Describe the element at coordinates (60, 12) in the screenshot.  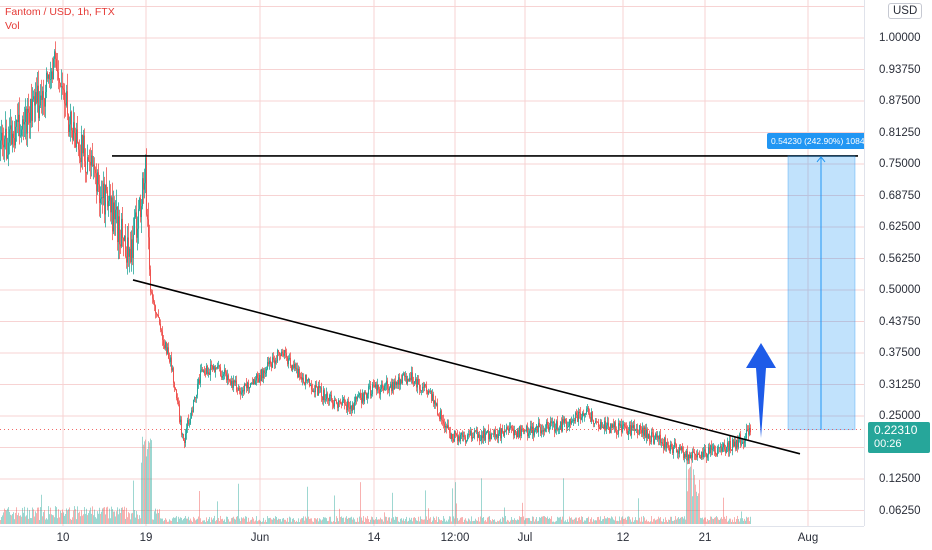
I see `symbol-title: Fantom / USD, 1h, FTX` at that location.